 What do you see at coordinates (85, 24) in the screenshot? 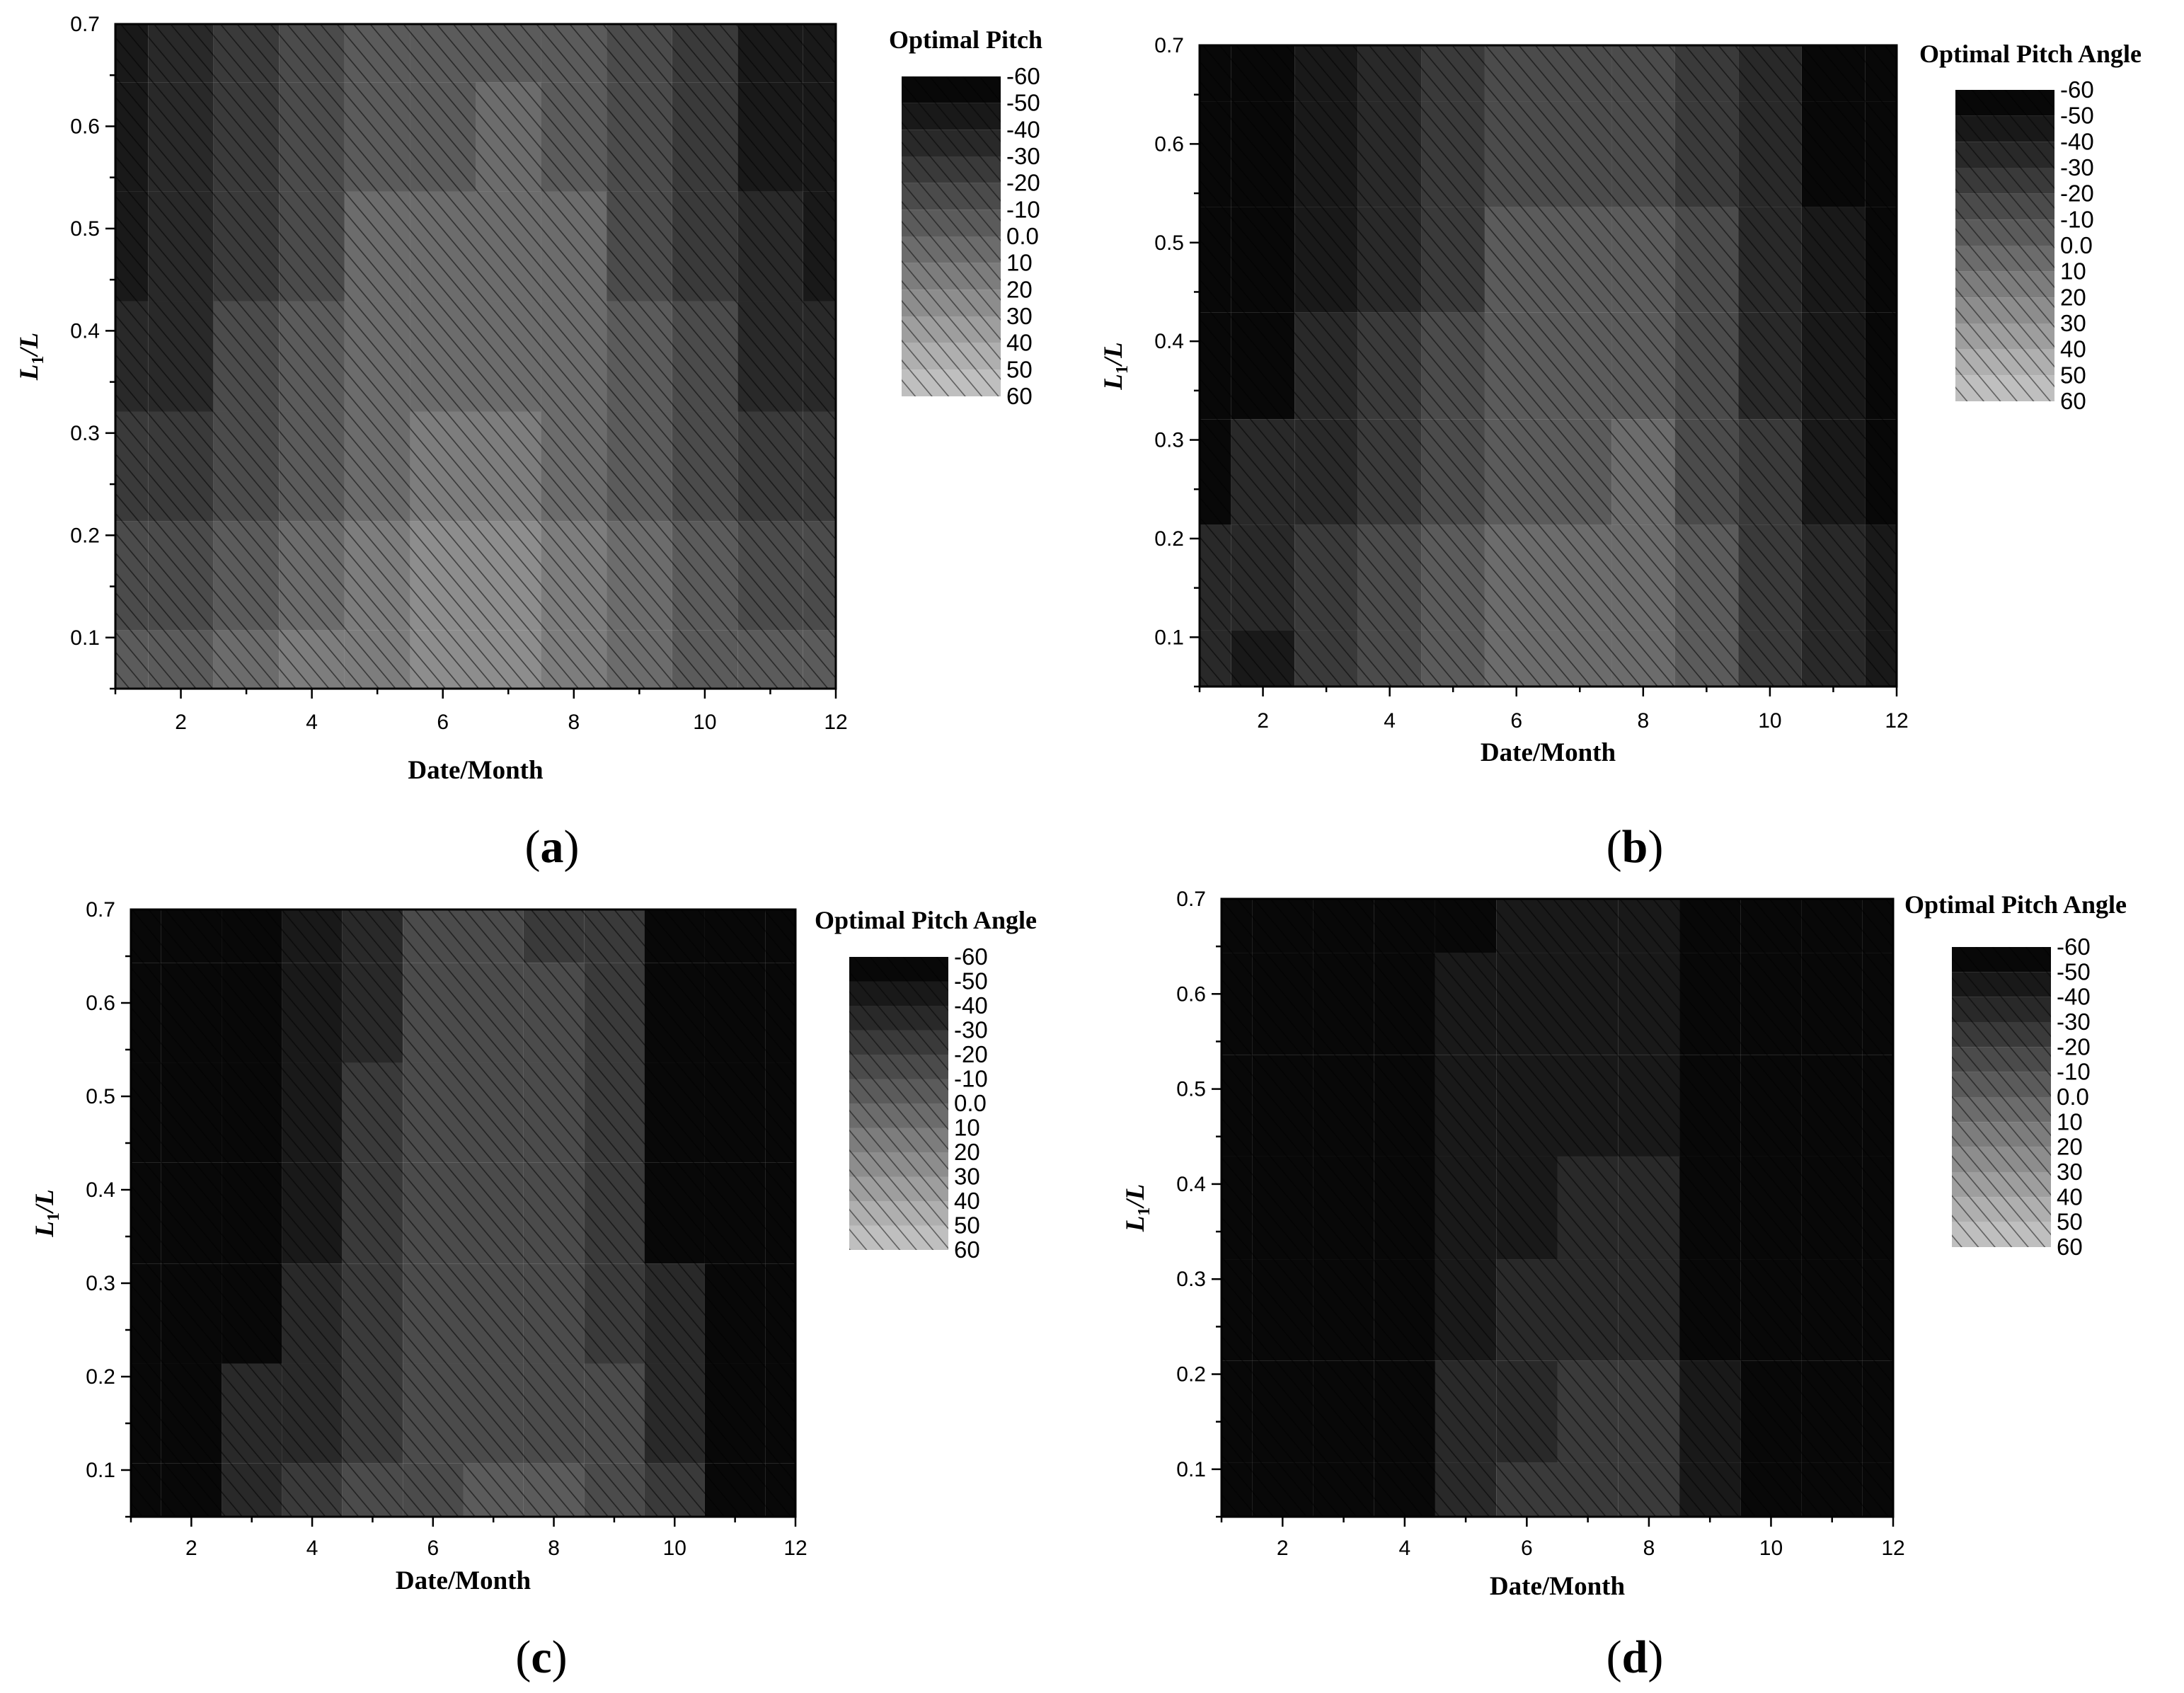
I see `y-tick-label: 0.7` at bounding box center [85, 24].